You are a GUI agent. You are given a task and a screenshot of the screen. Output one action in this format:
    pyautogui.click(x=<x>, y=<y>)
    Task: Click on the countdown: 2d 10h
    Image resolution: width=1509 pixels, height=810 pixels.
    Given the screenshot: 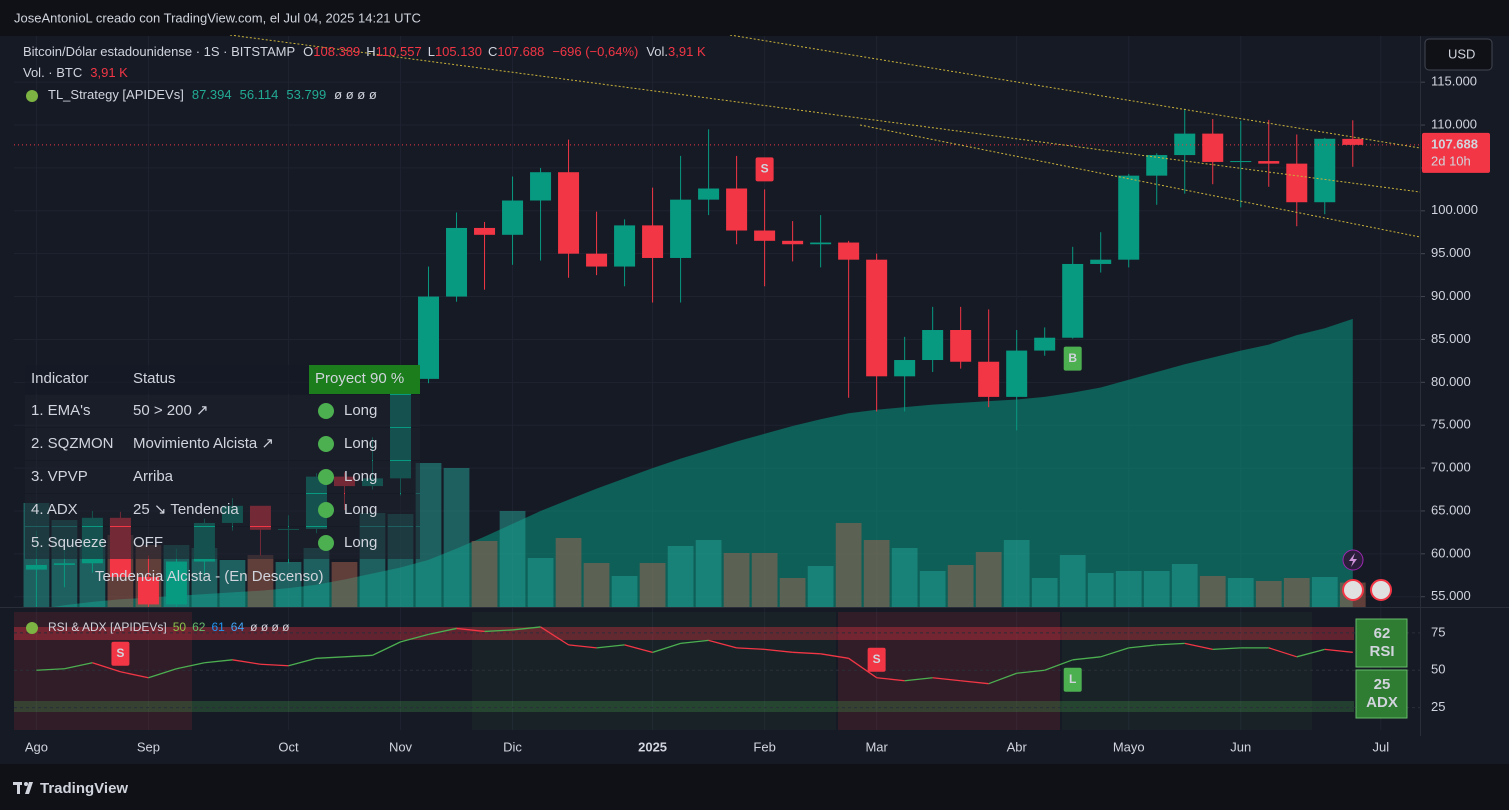 What is the action you would take?
    pyautogui.click(x=1451, y=160)
    